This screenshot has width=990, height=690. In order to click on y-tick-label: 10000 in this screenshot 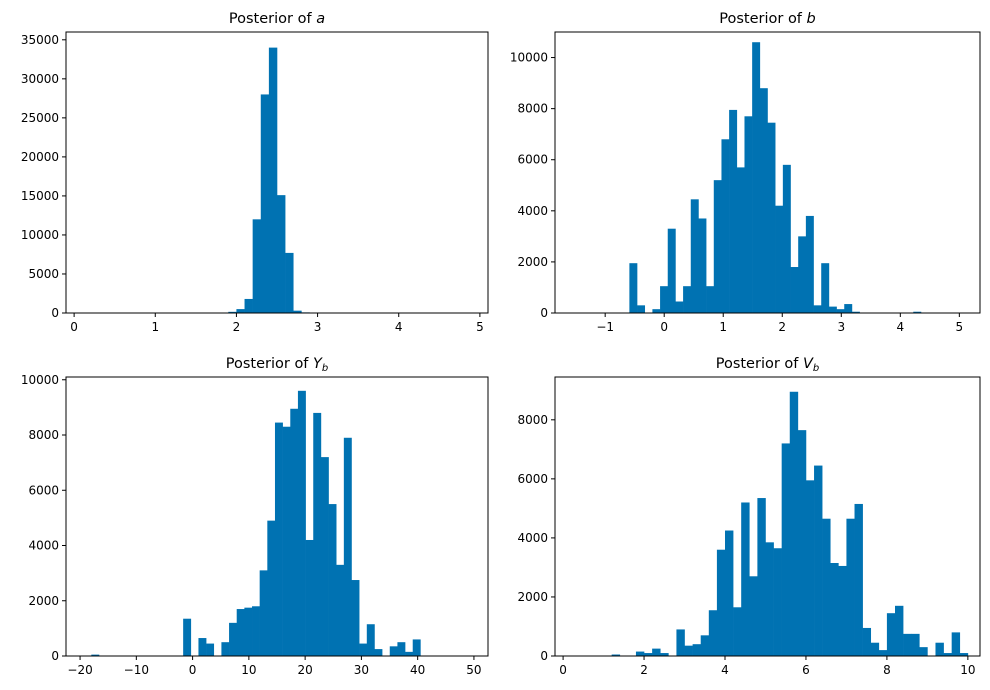, I will do `click(40, 235)`.